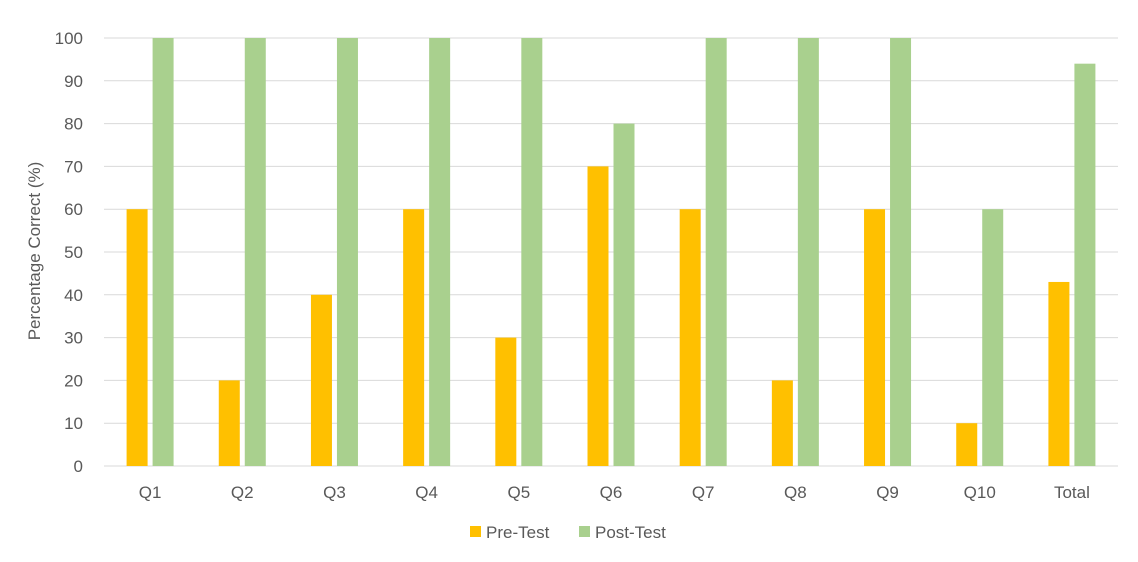  What do you see at coordinates (1059, 373) in the screenshot?
I see `bar-pre-test-total` at bounding box center [1059, 373].